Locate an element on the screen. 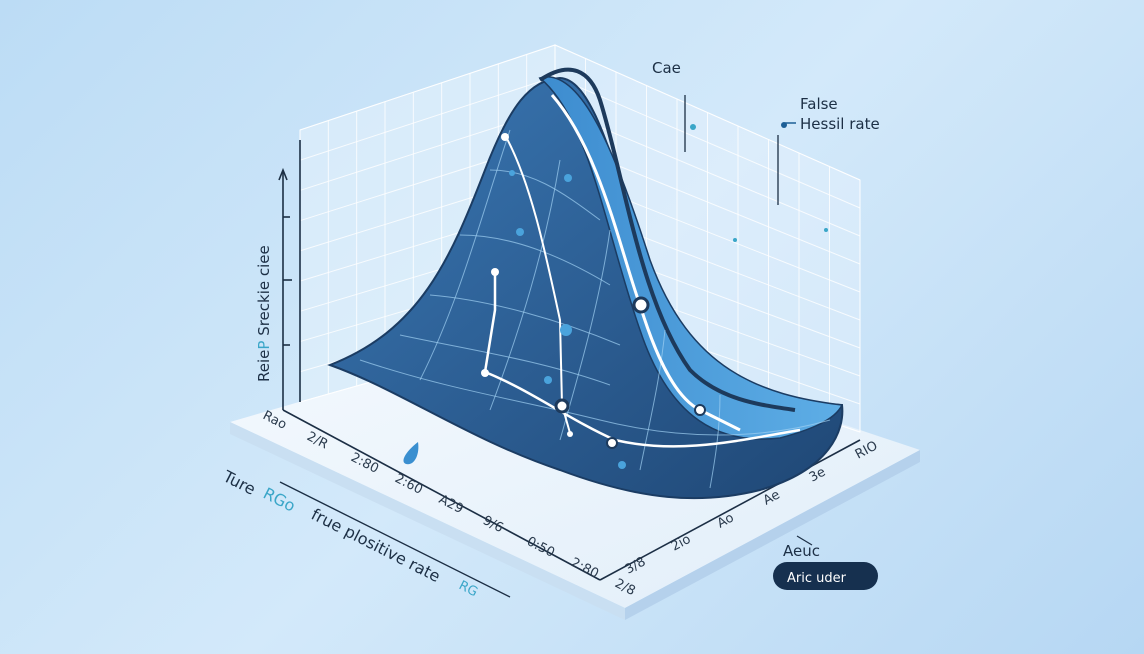  tick-label: Ao is located at coordinates (726, 520).